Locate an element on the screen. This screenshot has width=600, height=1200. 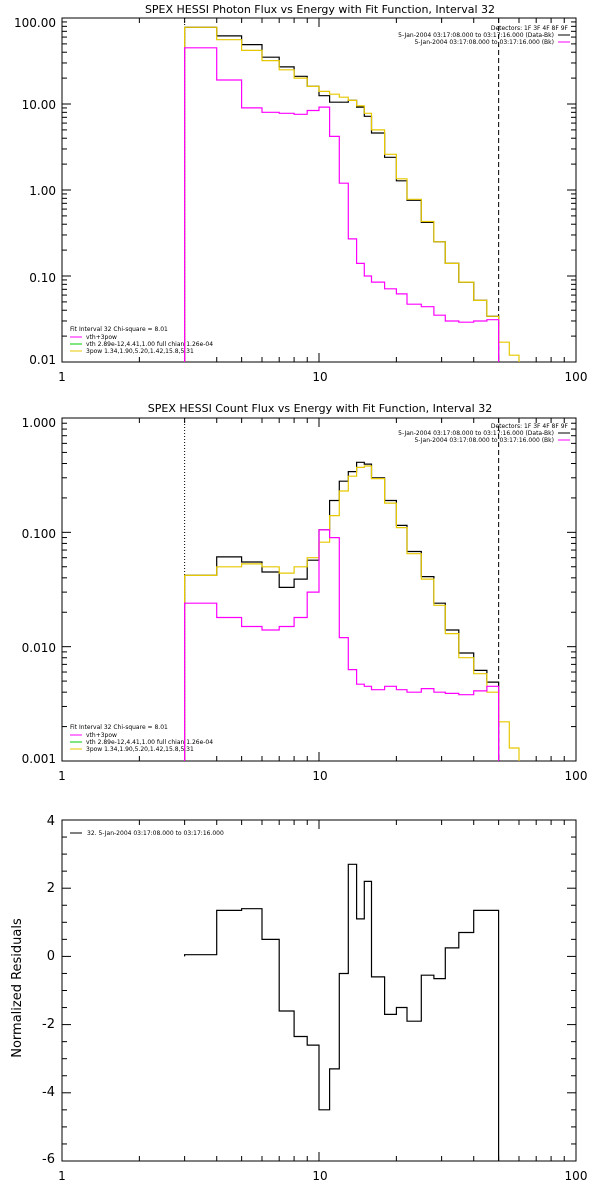
y-tick-labels: 100.00 10.00 1.00 0.10 0.01 is located at coordinates (35, 191).